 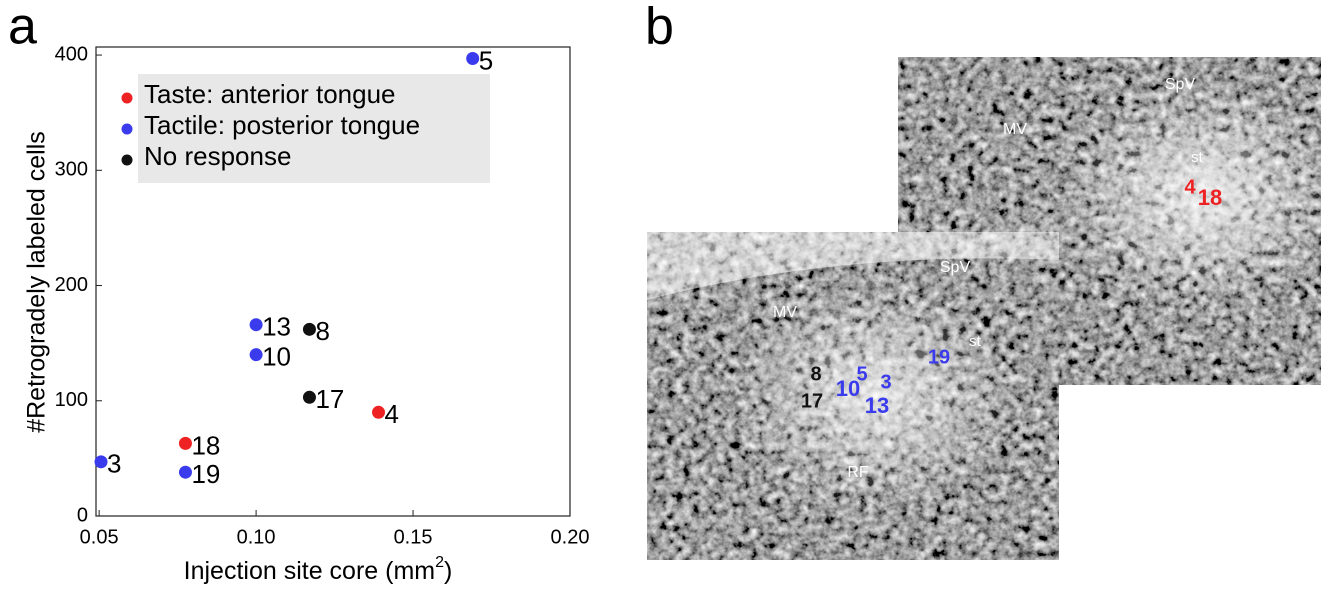 I want to click on x-tick-label: 0.15, so click(x=413, y=537).